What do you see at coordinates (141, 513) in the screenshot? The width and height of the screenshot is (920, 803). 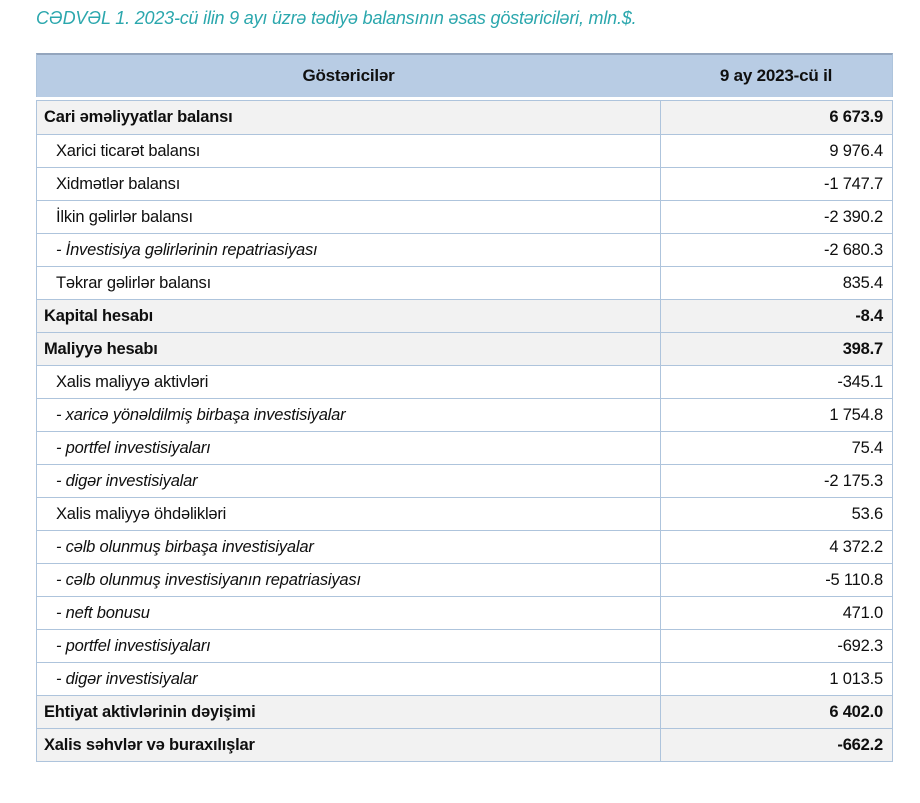 I see `row-label: Xalis maliyyə öhdəlikləri` at bounding box center [141, 513].